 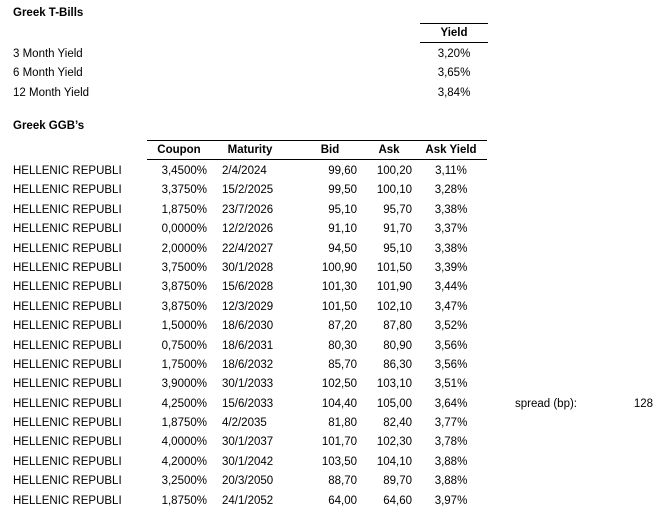 What do you see at coordinates (339, 442) in the screenshot?
I see `bond-bid: 101,70` at bounding box center [339, 442].